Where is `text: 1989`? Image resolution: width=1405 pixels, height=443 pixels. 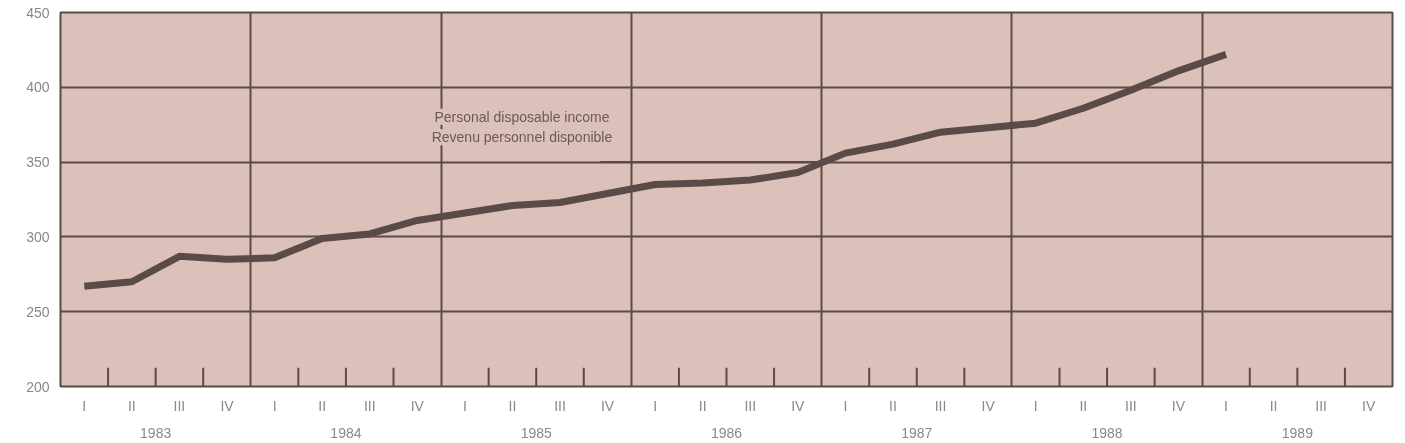
text: 1989 is located at coordinates (1297, 432).